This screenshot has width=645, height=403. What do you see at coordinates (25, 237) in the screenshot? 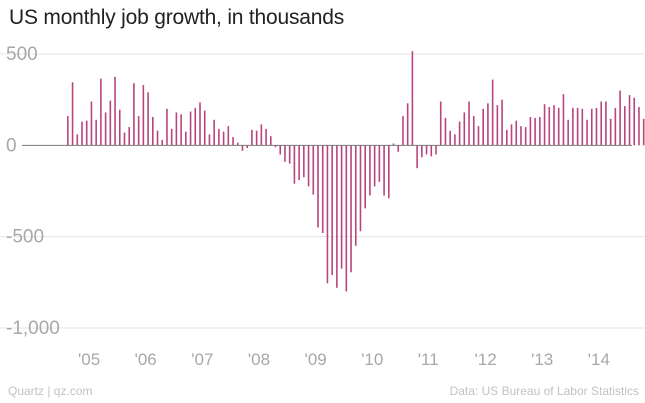
I see `y-tick-label: -500` at bounding box center [25, 237].